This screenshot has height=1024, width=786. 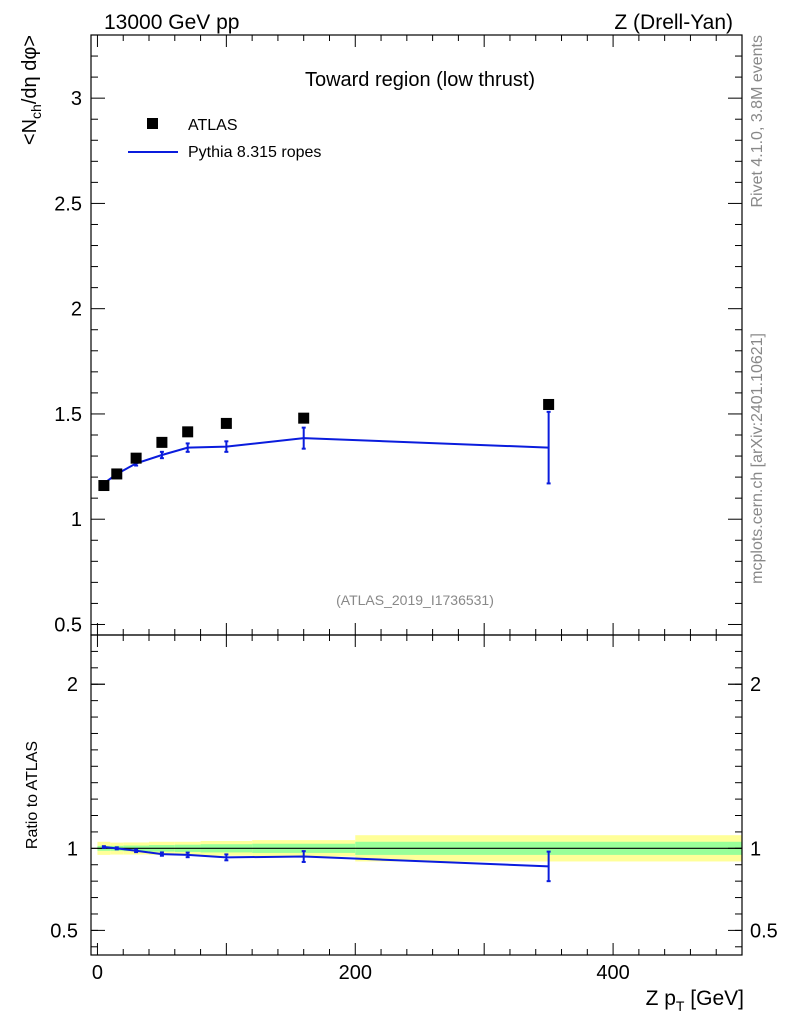 What do you see at coordinates (714, 998) in the screenshot?
I see `xlabel-post: [GeV]` at bounding box center [714, 998].